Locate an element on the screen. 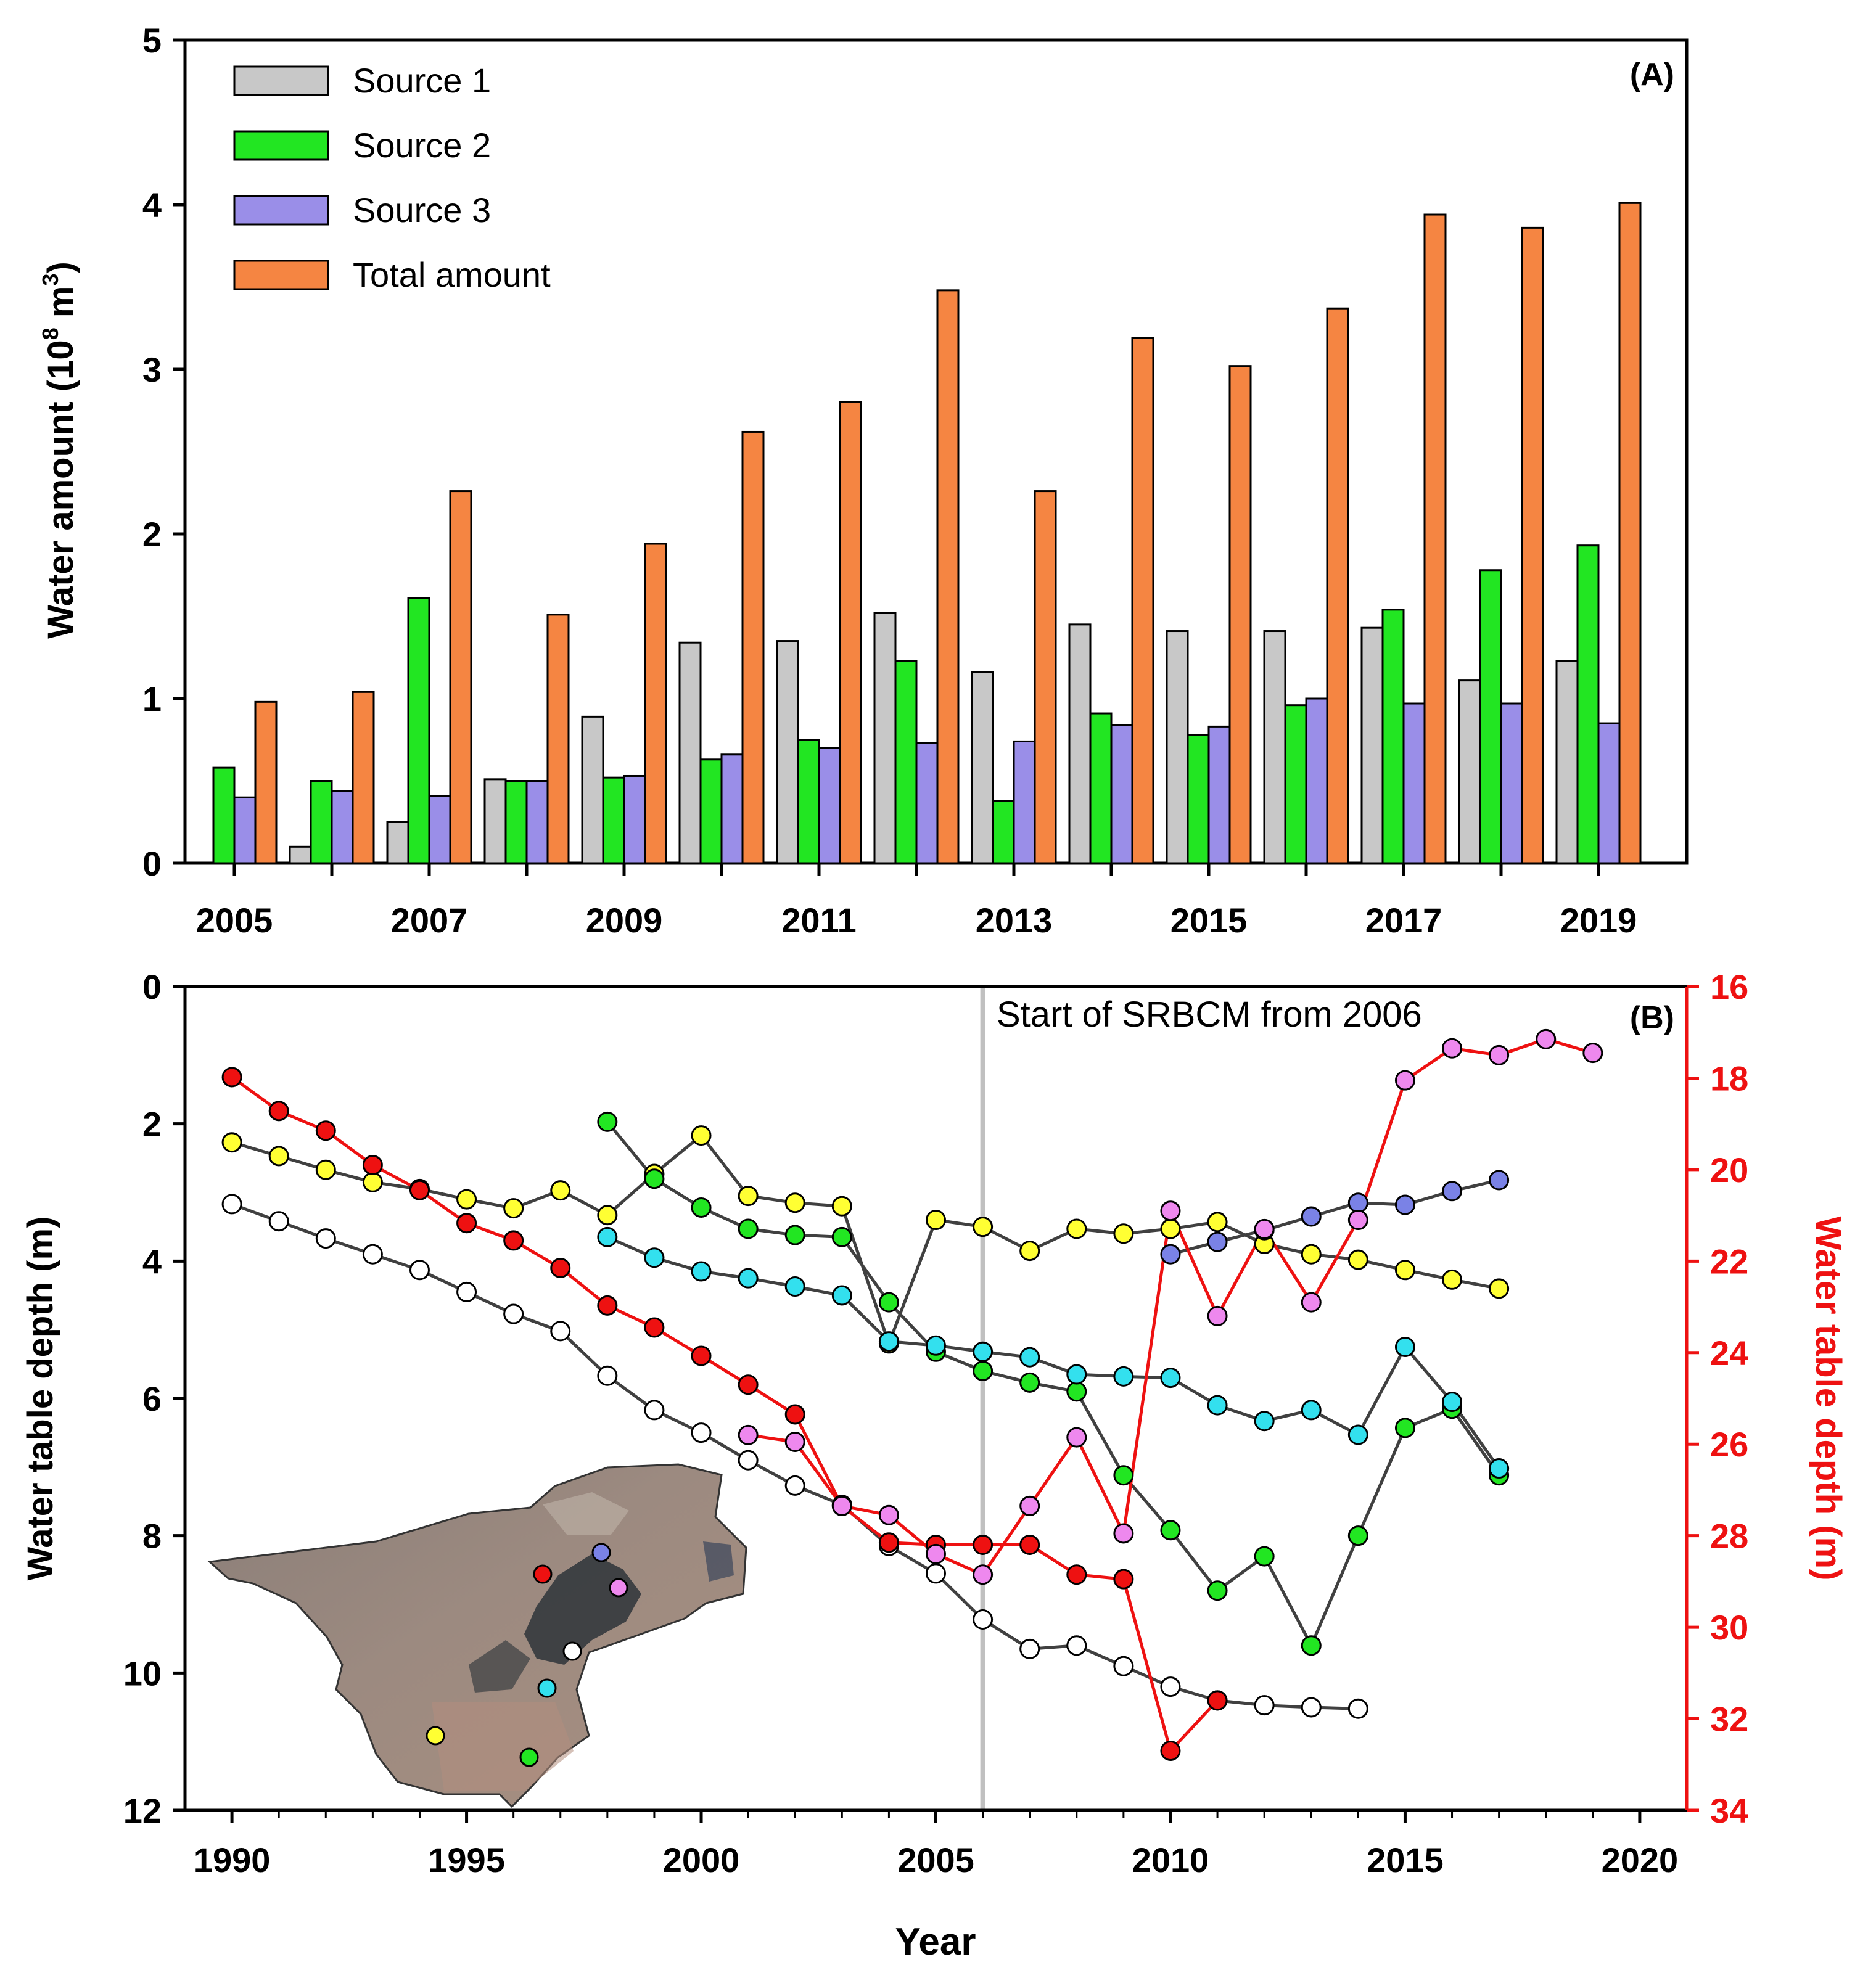  panel-b-x-tick-label: 2000 is located at coordinates (702, 1860).